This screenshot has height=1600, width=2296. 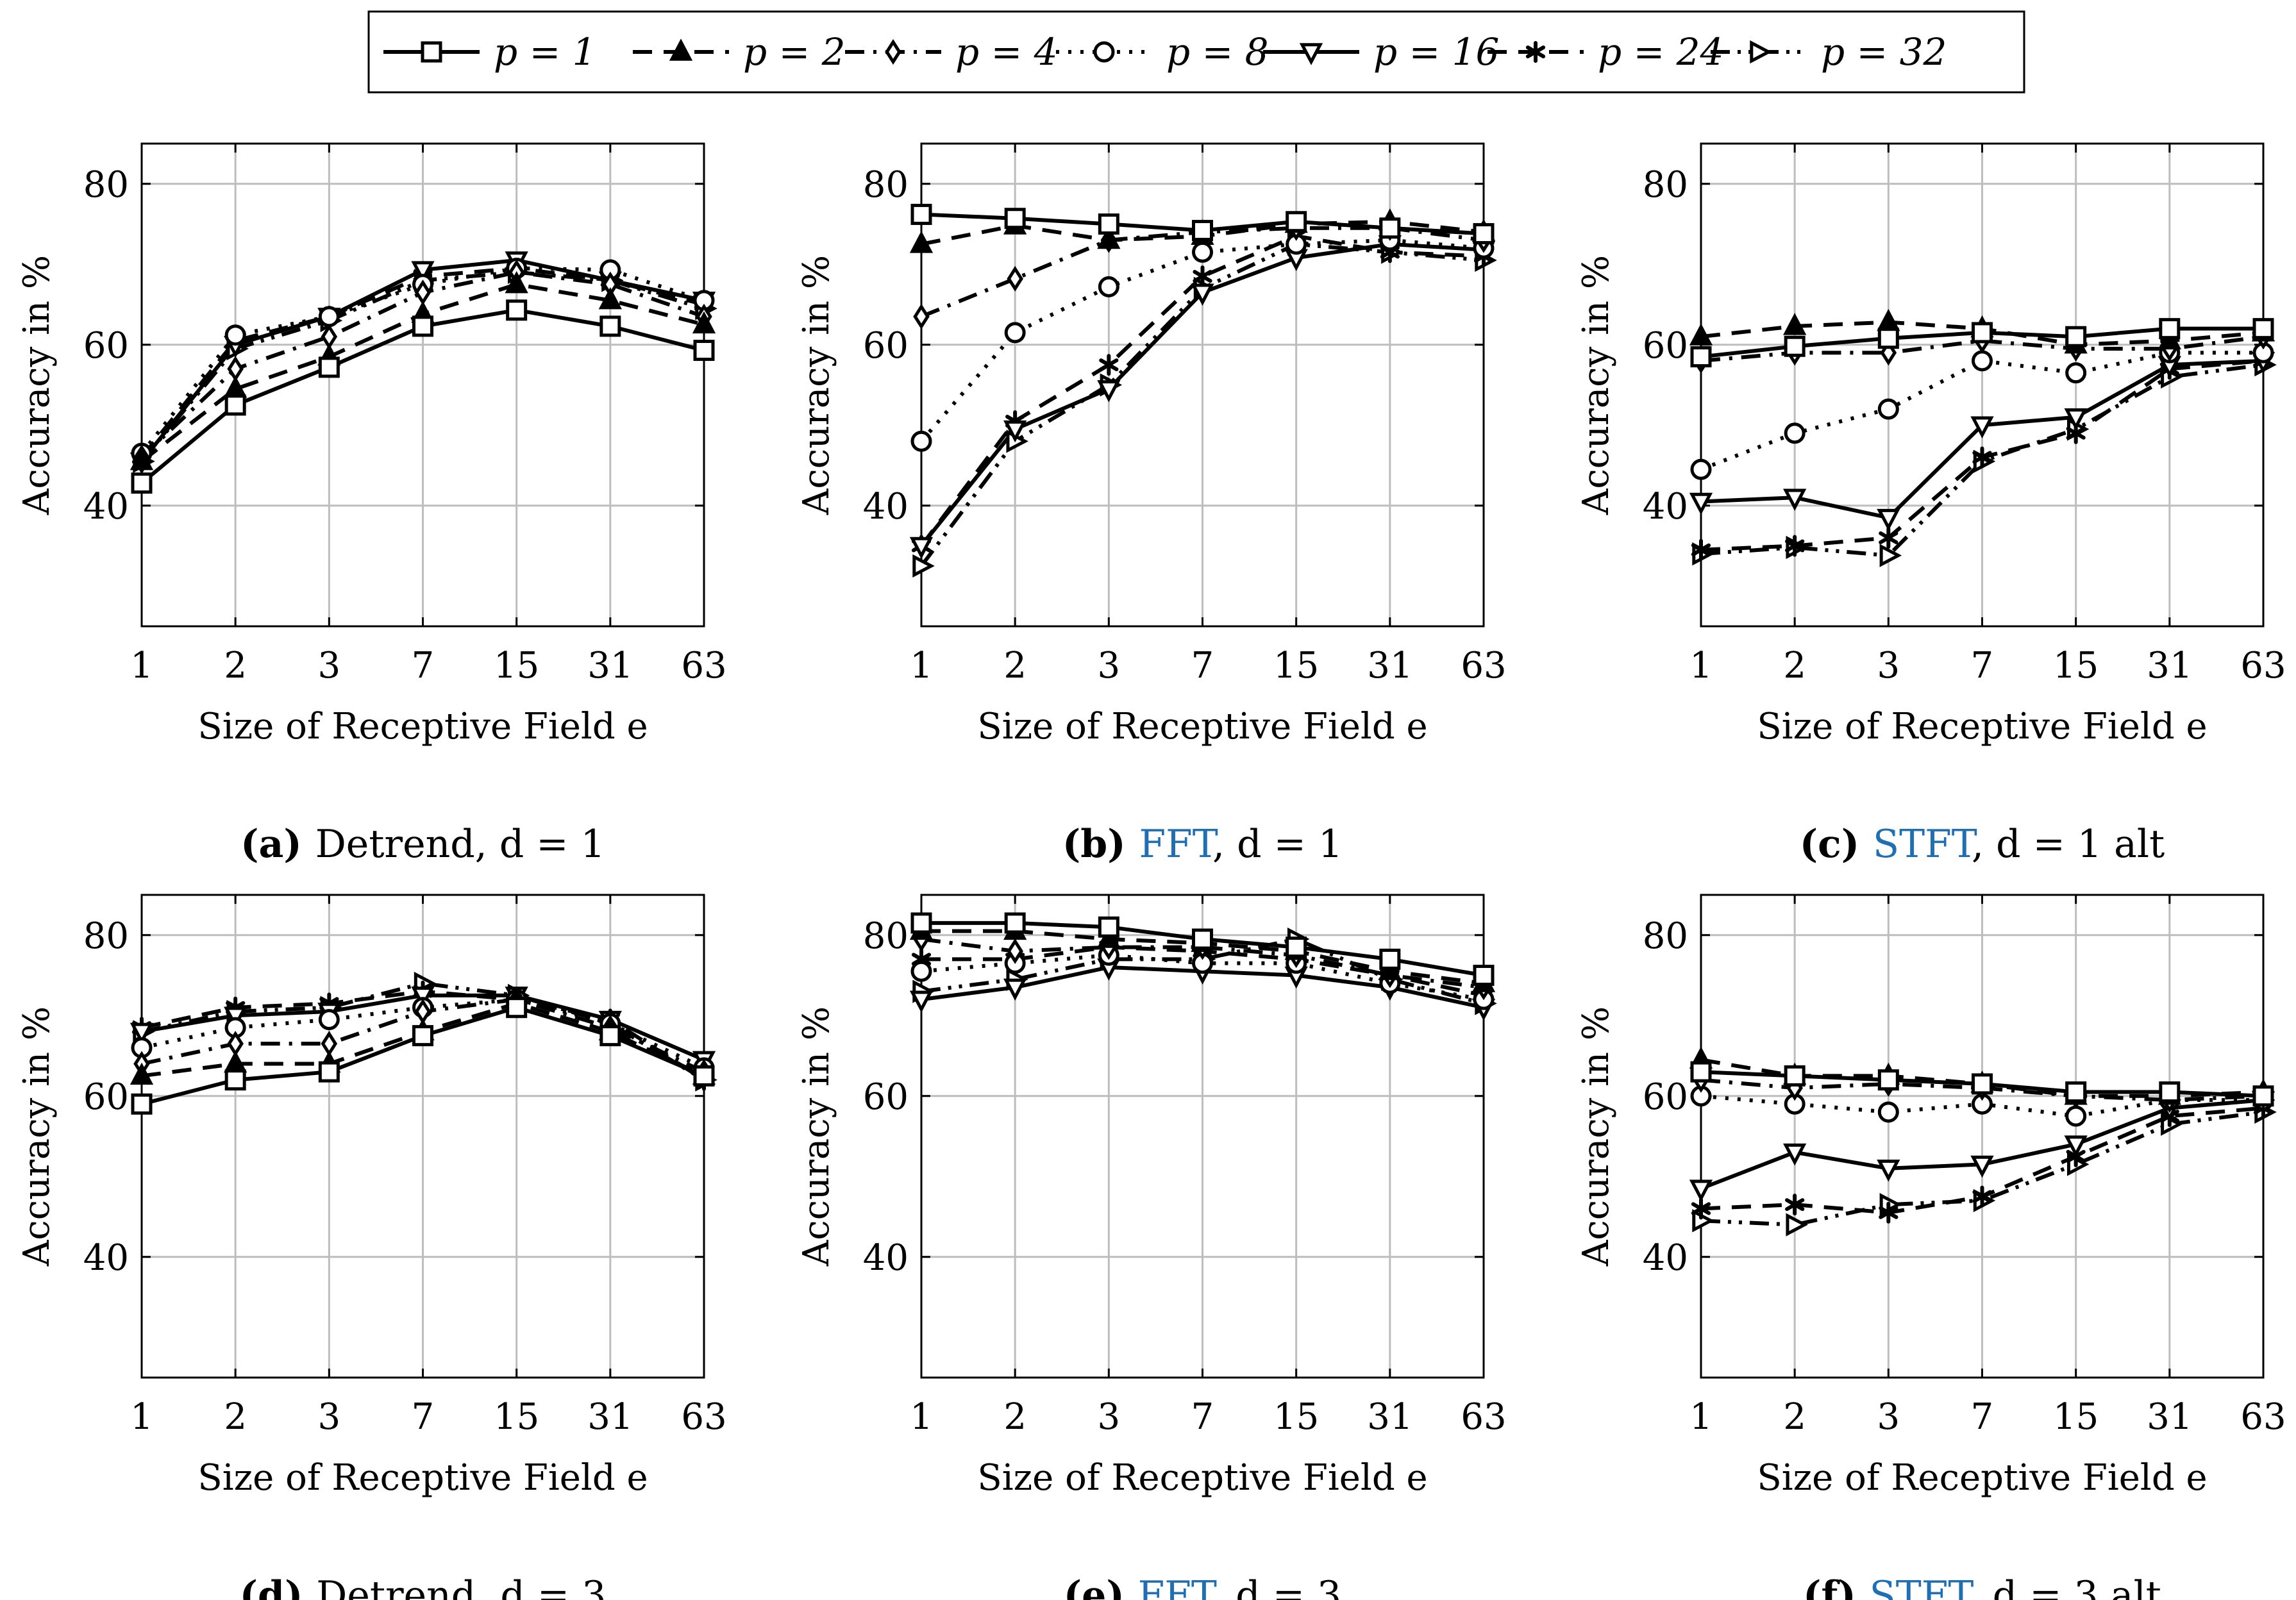 What do you see at coordinates (330, 666) in the screenshot?
I see `x-tick-label: 3` at bounding box center [330, 666].